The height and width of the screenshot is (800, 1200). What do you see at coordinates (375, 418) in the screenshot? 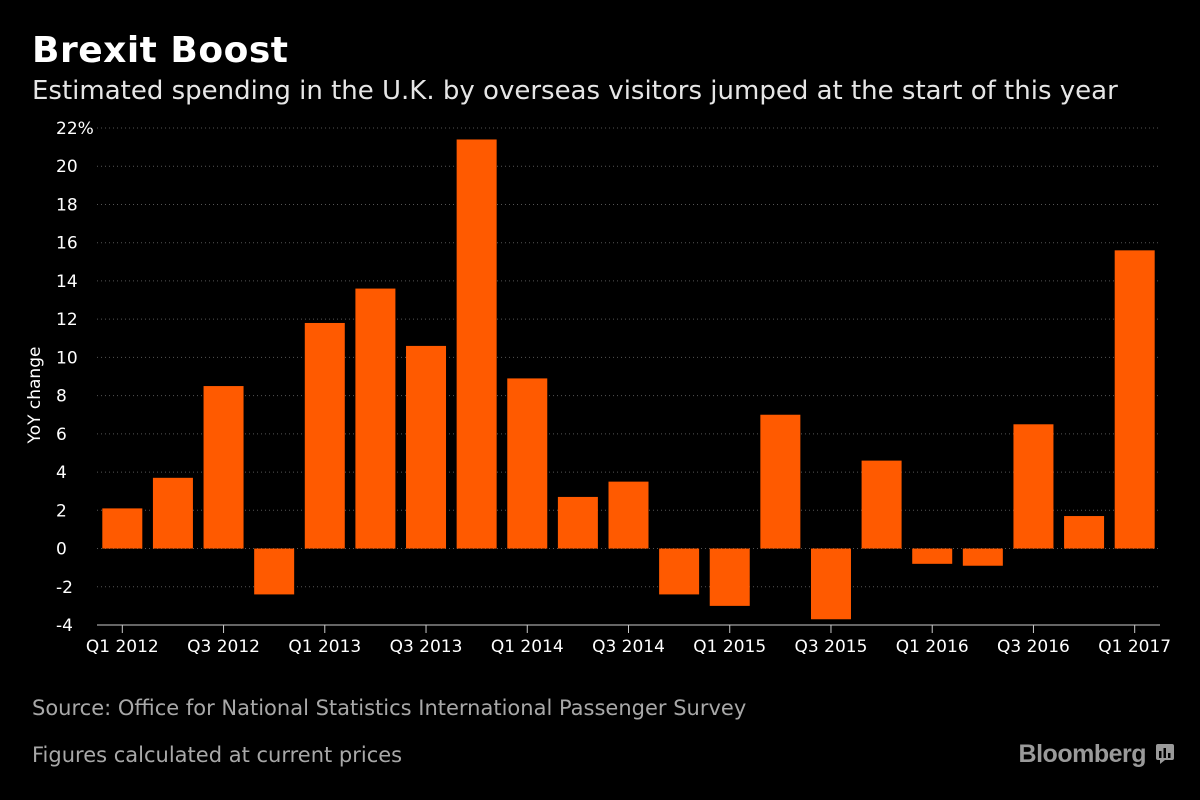
I see `bar-q2-2013` at bounding box center [375, 418].